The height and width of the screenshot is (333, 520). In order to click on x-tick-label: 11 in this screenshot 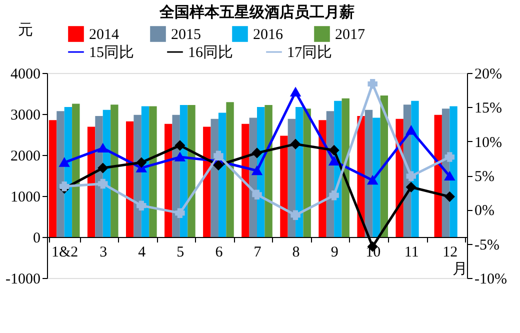, I will do `click(411, 252)`.